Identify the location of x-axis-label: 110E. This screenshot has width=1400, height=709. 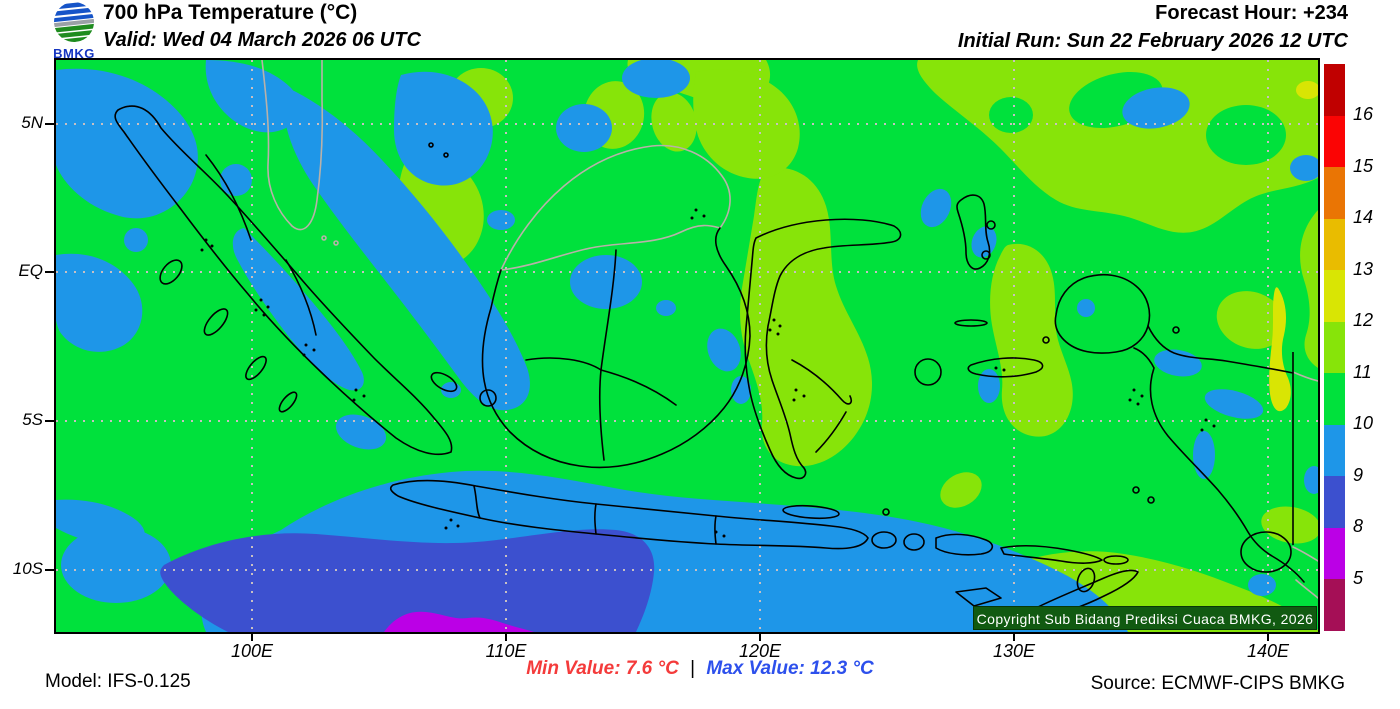
(506, 651).